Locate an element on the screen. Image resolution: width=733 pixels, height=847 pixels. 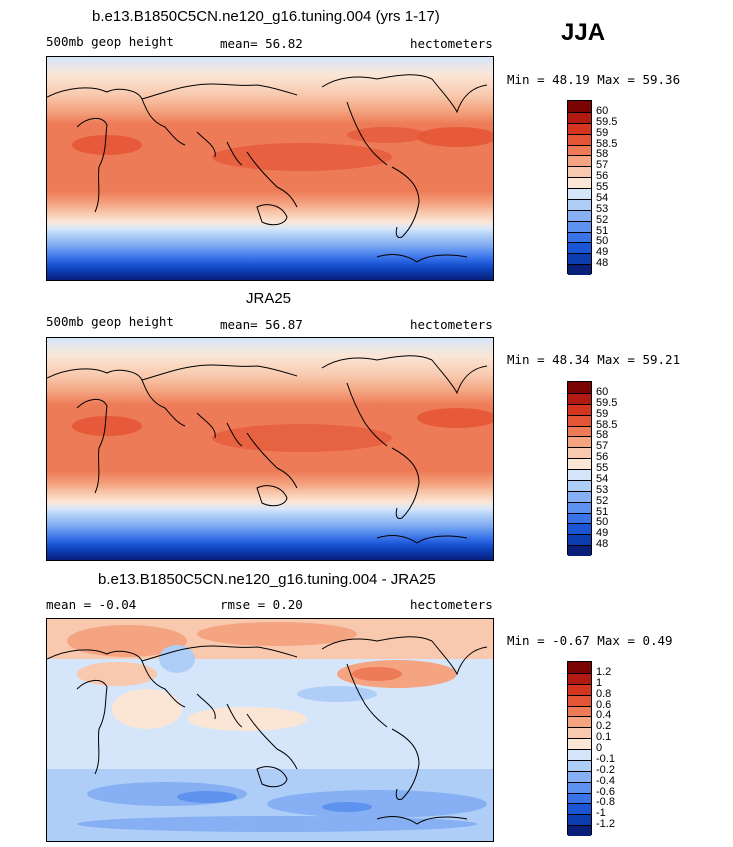
panel3-units-label: hectometers is located at coordinates (451, 604).